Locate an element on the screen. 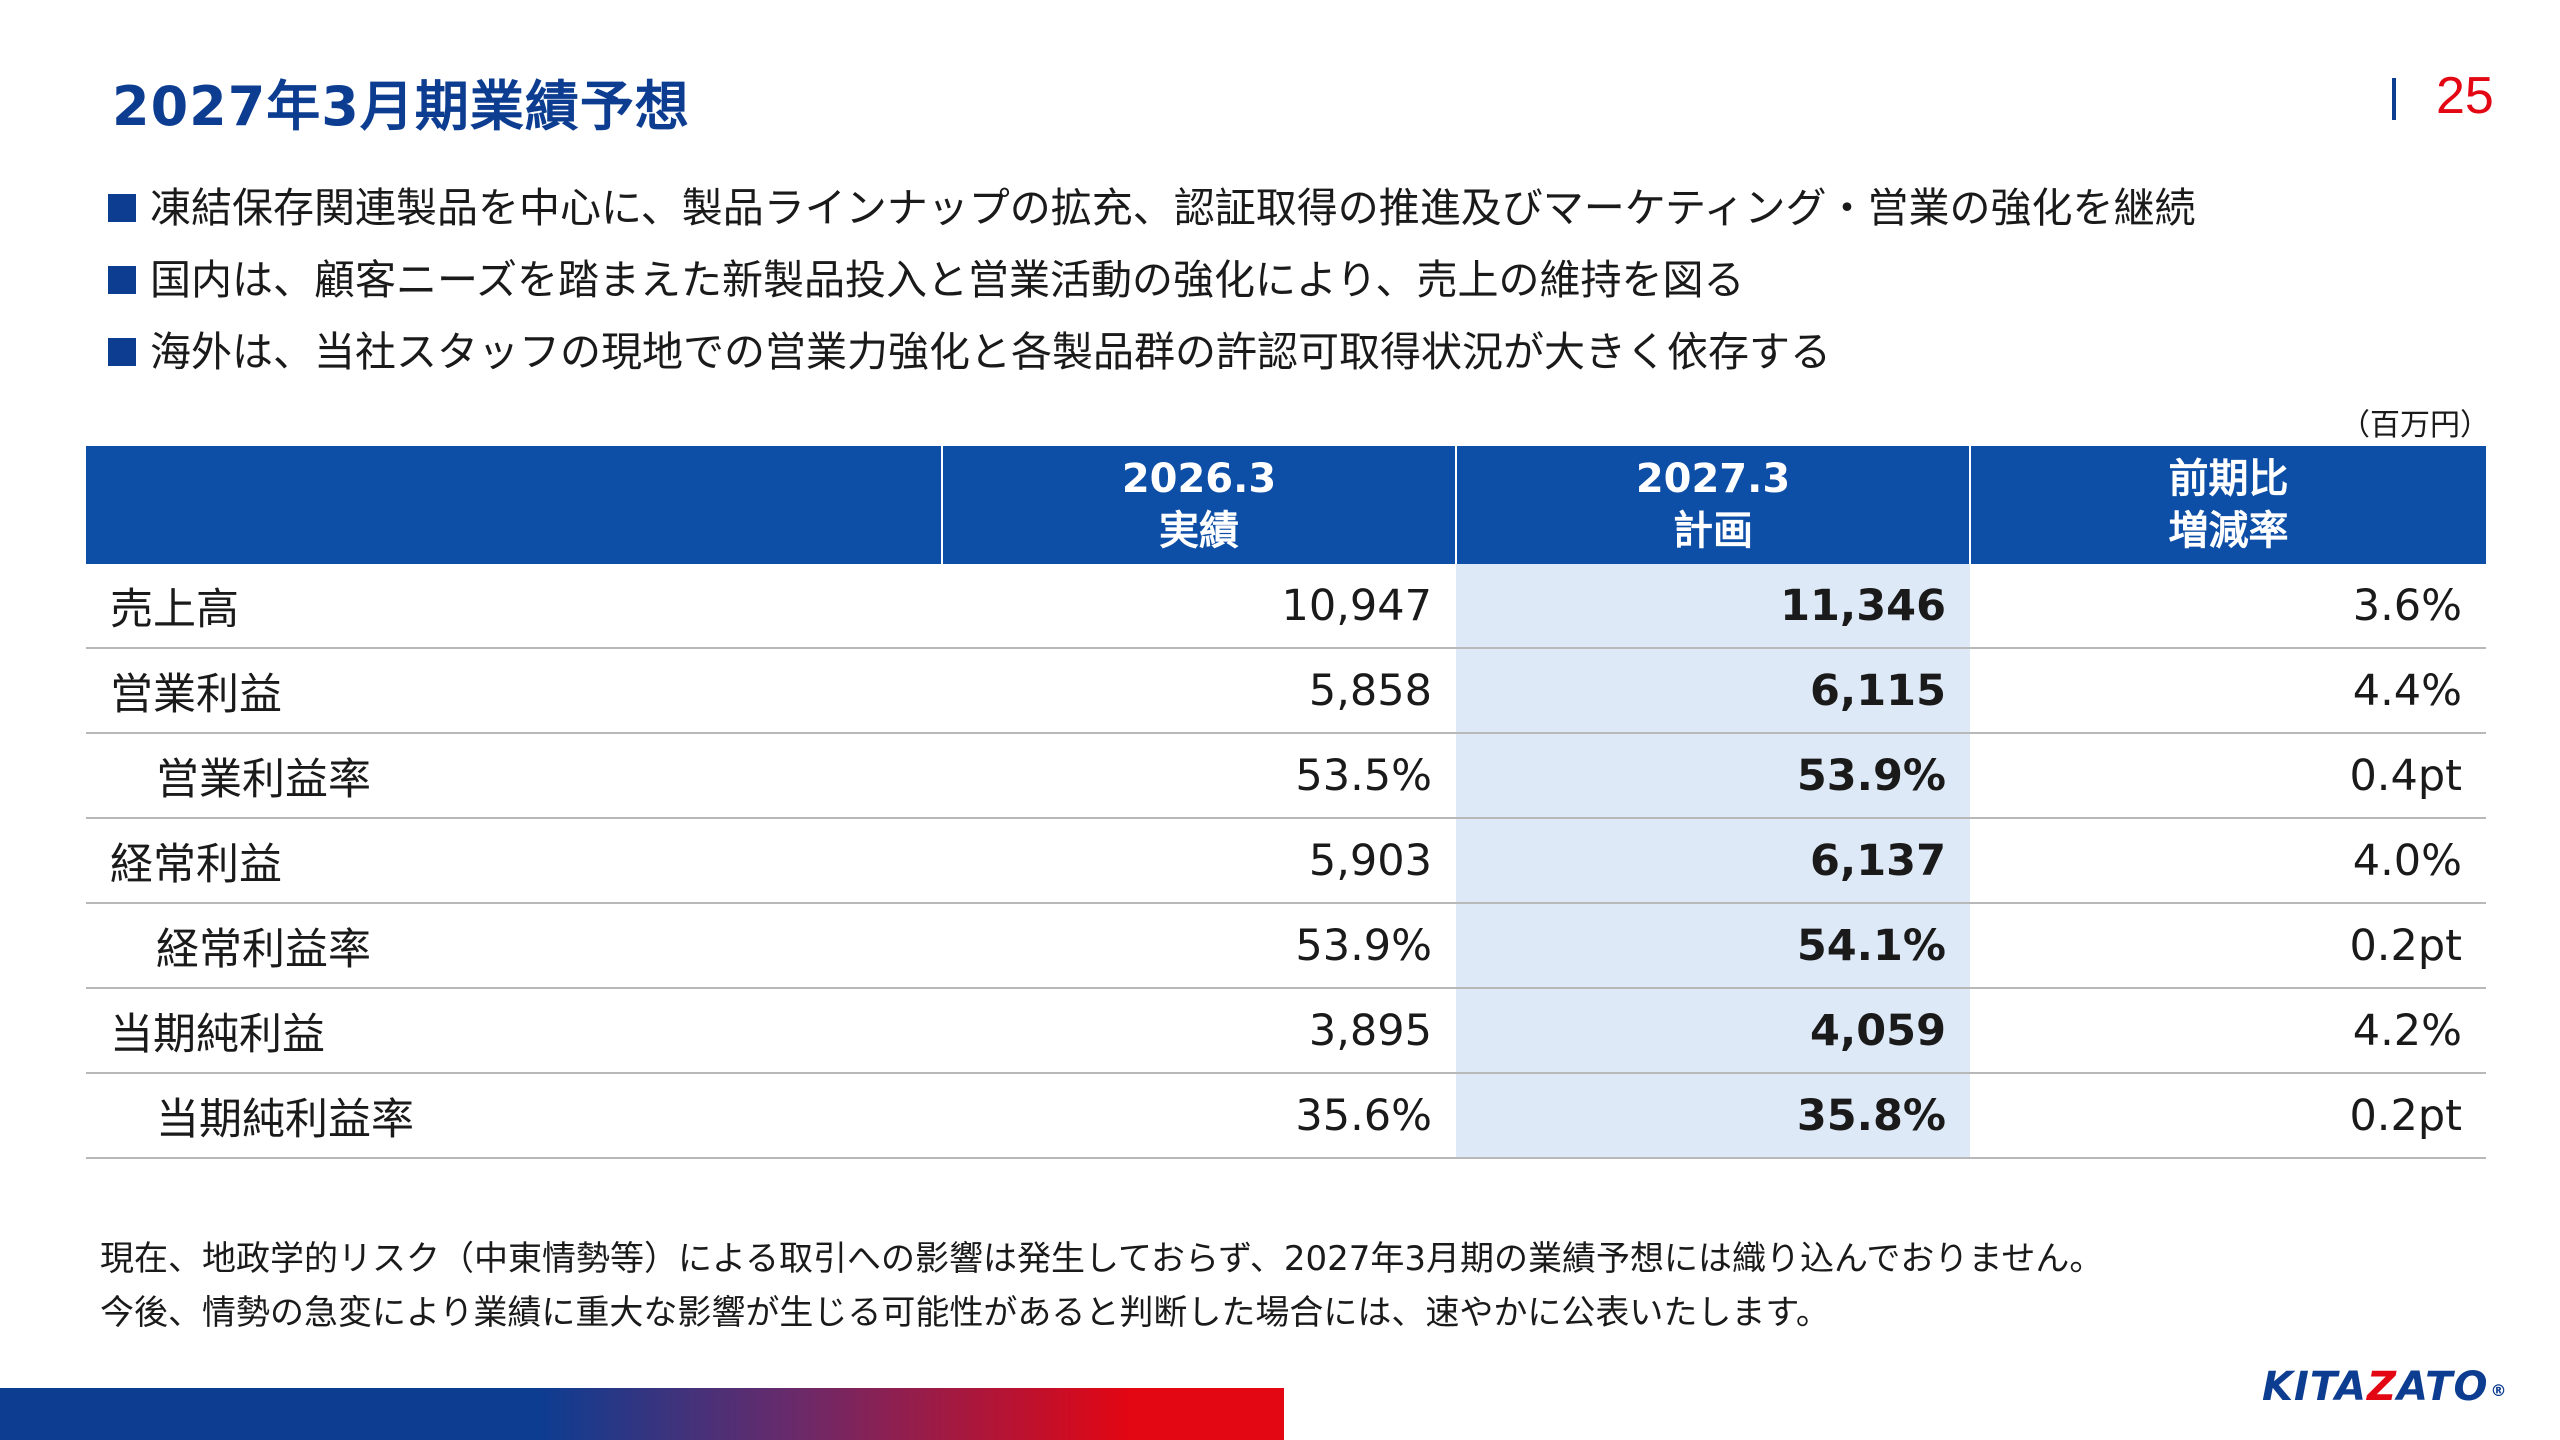 The width and height of the screenshot is (2560, 1440). table-row: 営業利益率 53.5% 53.9% 0.4pt is located at coordinates (1286, 776).